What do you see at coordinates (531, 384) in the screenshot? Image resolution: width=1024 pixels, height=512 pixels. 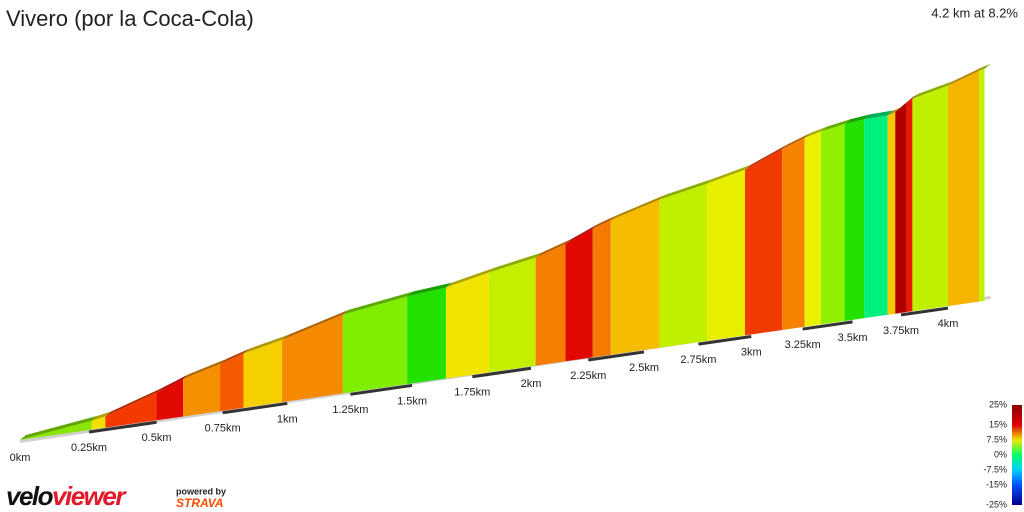 I see `x-tick-label: 2km` at bounding box center [531, 384].